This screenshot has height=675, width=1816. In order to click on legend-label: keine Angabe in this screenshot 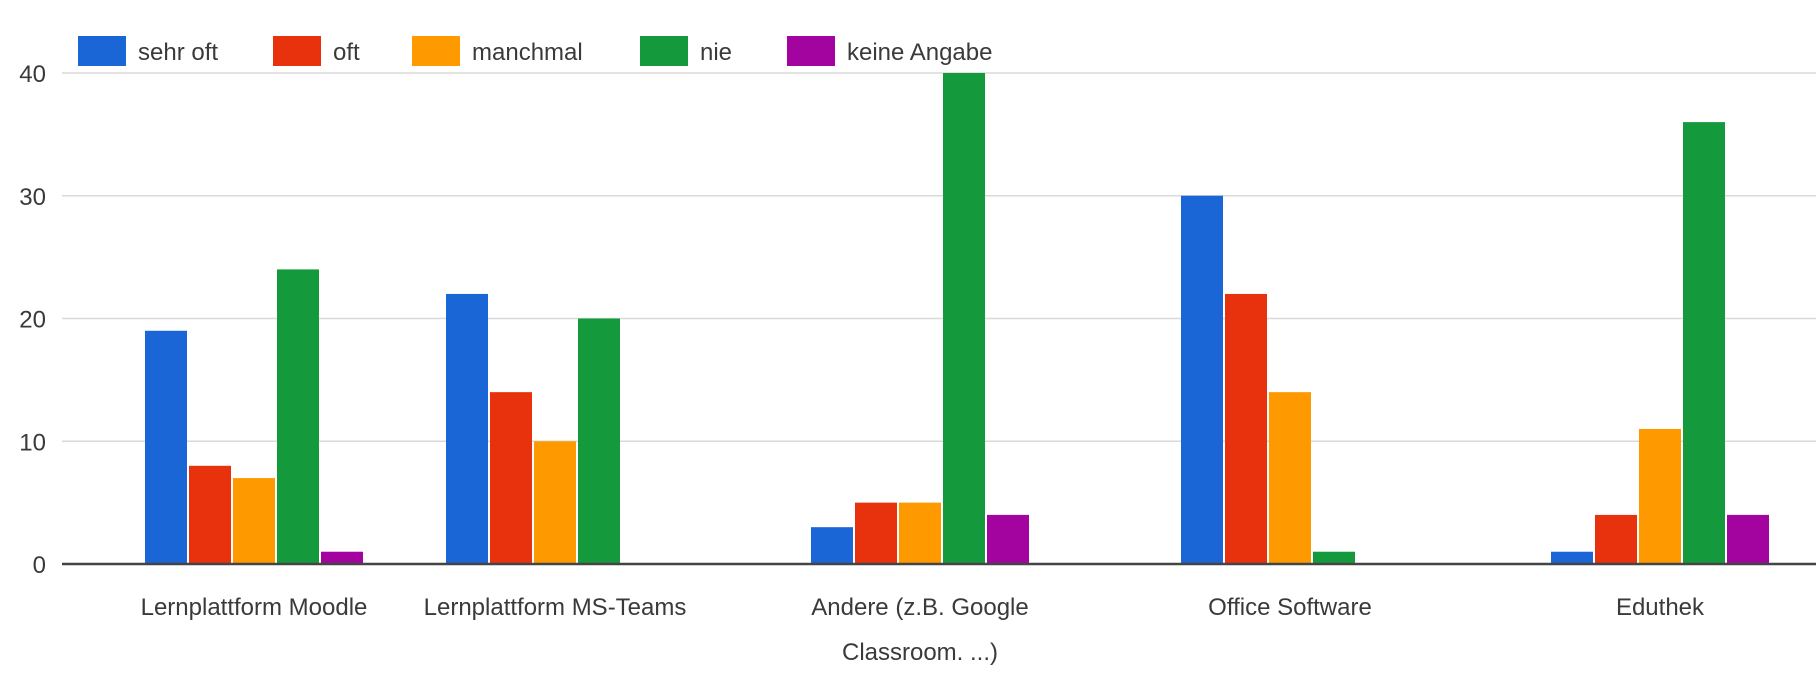, I will do `click(919, 52)`.